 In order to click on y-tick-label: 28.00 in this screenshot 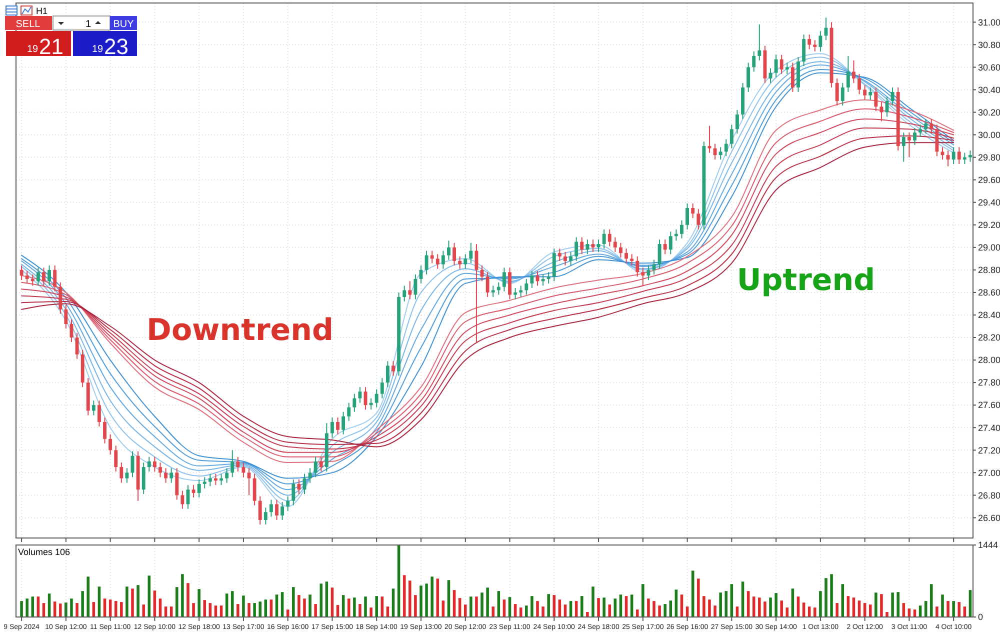, I will do `click(989, 360)`.